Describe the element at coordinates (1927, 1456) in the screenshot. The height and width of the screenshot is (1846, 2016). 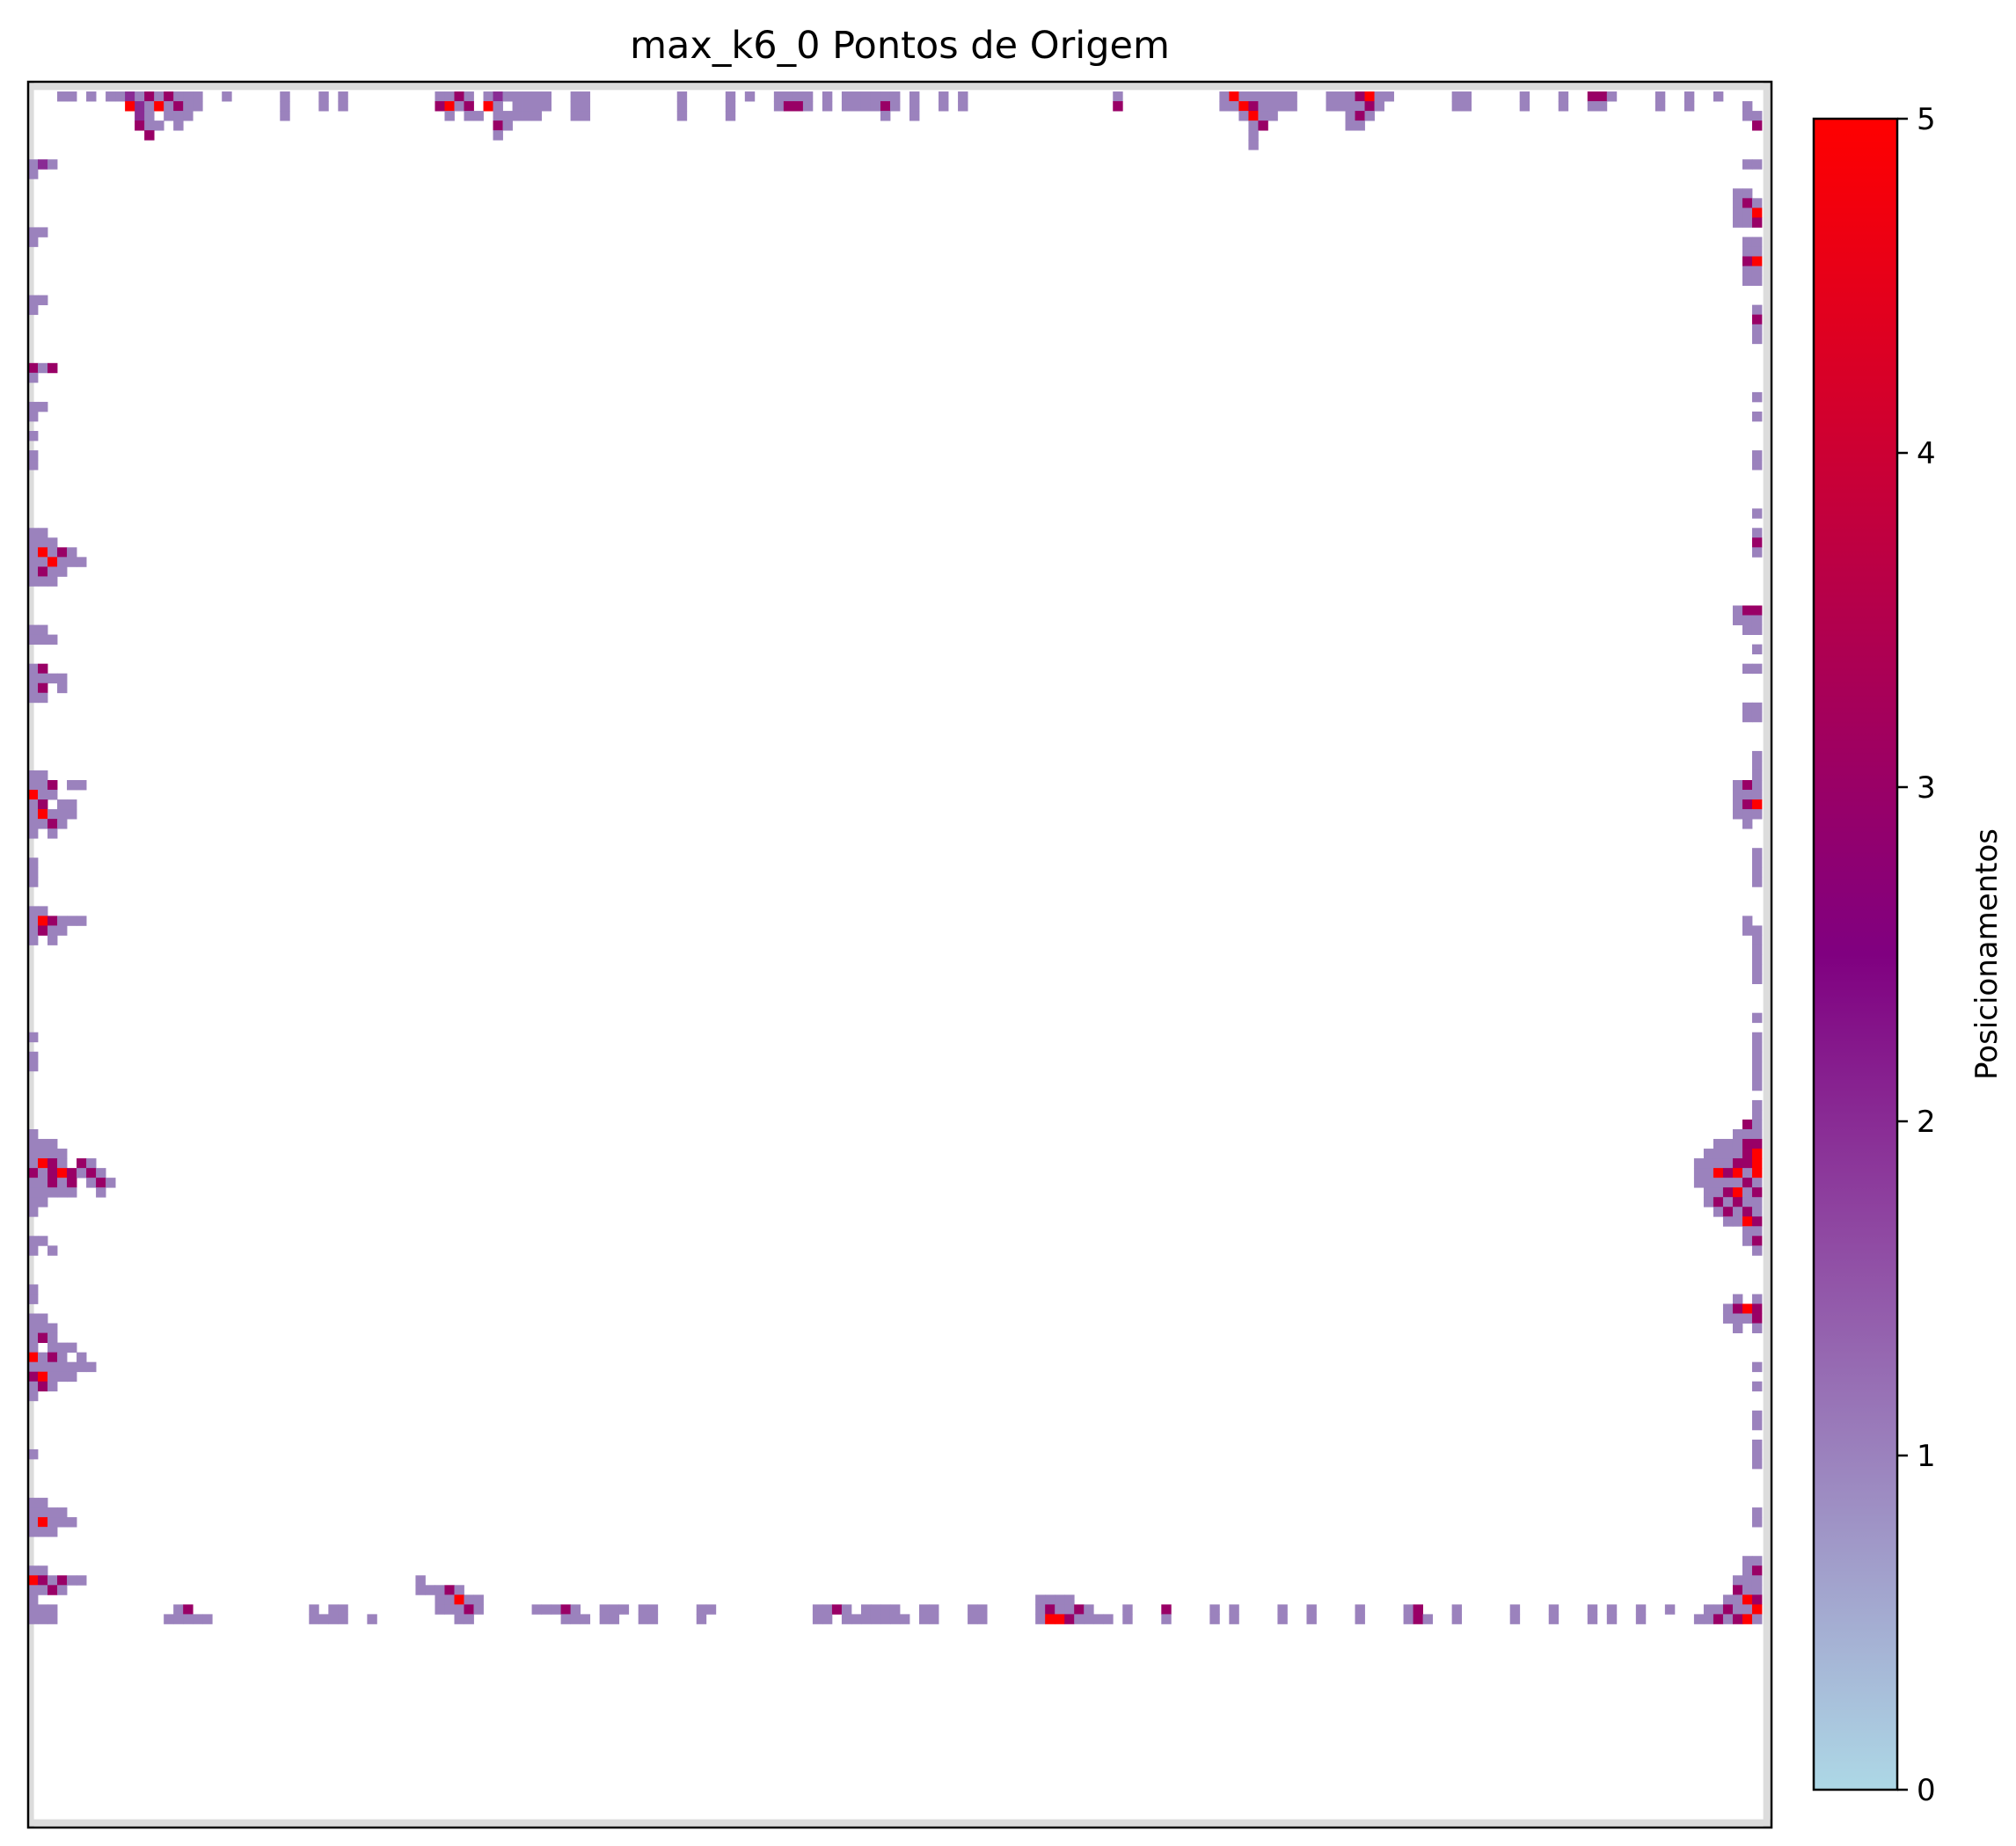
I see `colorbar-tick-label-1: 1` at that location.